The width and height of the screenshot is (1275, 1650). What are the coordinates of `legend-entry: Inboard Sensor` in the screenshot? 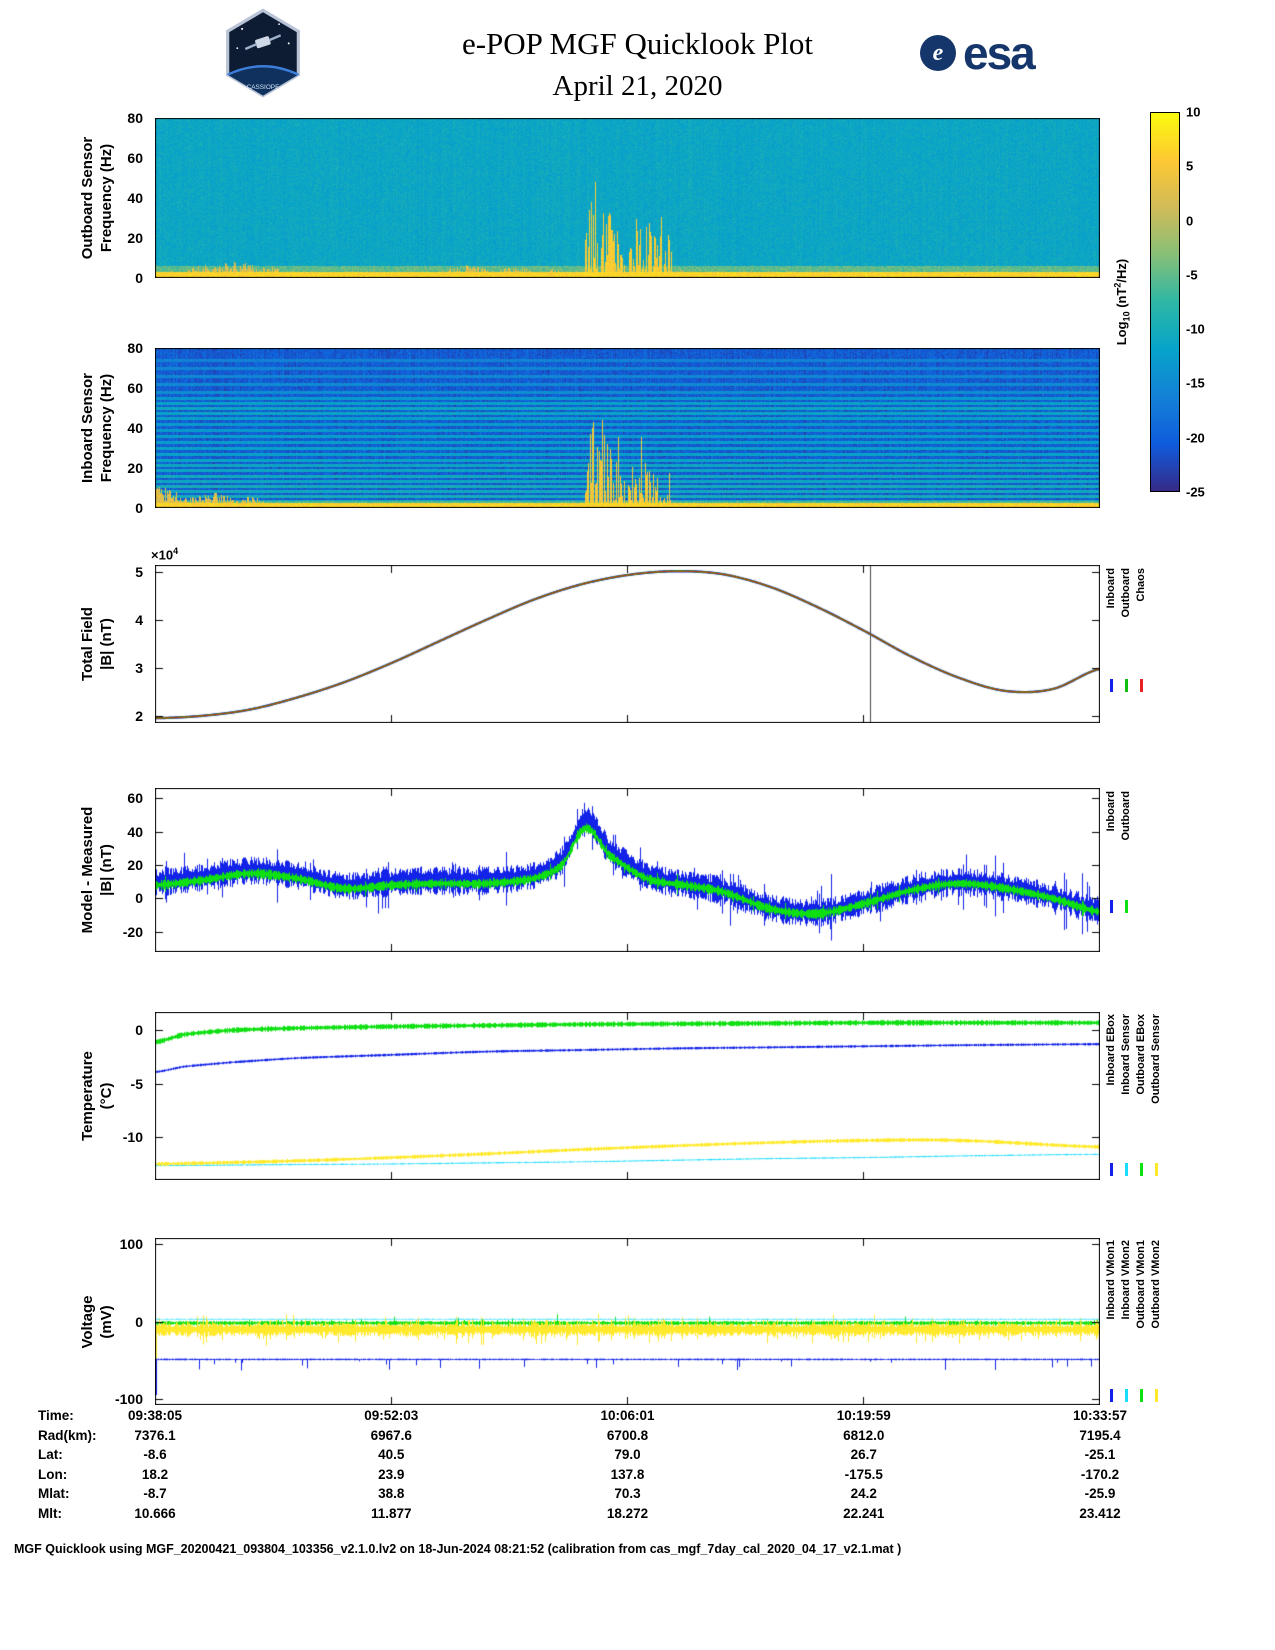 It's located at (1126, 1095).